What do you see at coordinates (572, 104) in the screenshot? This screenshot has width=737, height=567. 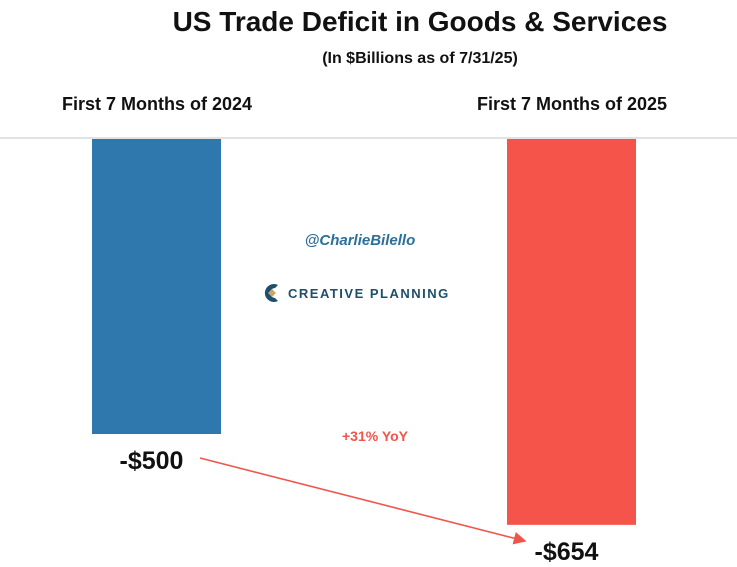 I see `category-label-2025: First 7 Months of 2025` at bounding box center [572, 104].